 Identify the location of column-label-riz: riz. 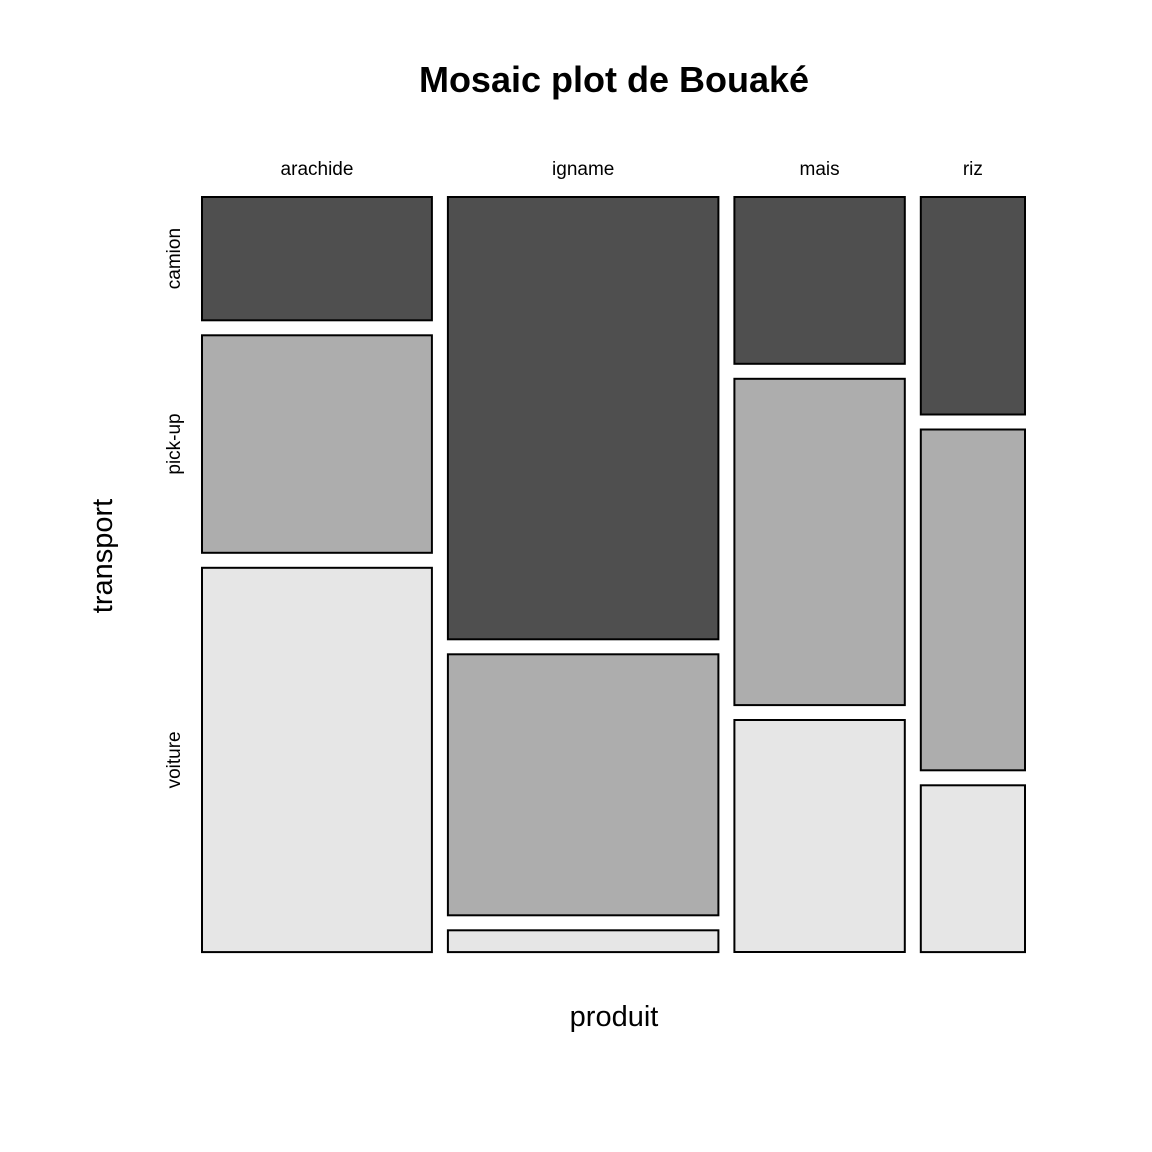
(973, 169).